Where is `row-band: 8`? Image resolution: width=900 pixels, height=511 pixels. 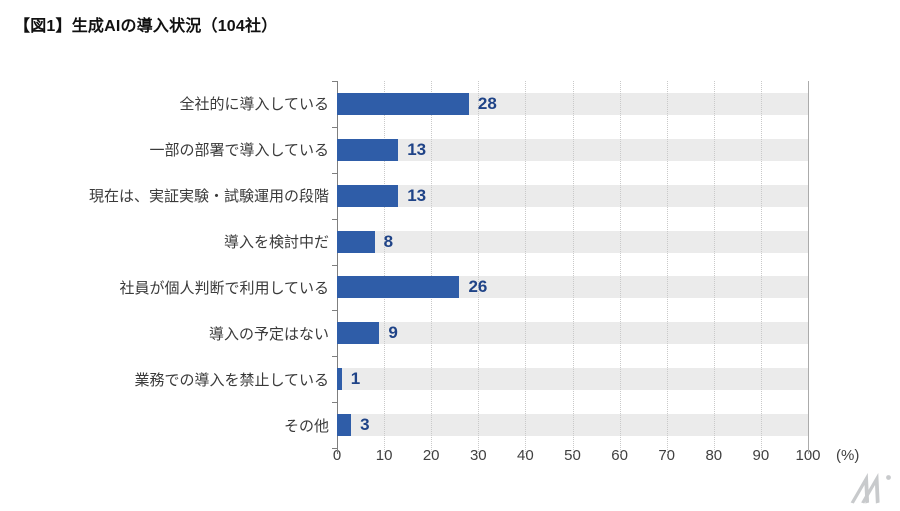
row-band: 8 is located at coordinates (572, 241).